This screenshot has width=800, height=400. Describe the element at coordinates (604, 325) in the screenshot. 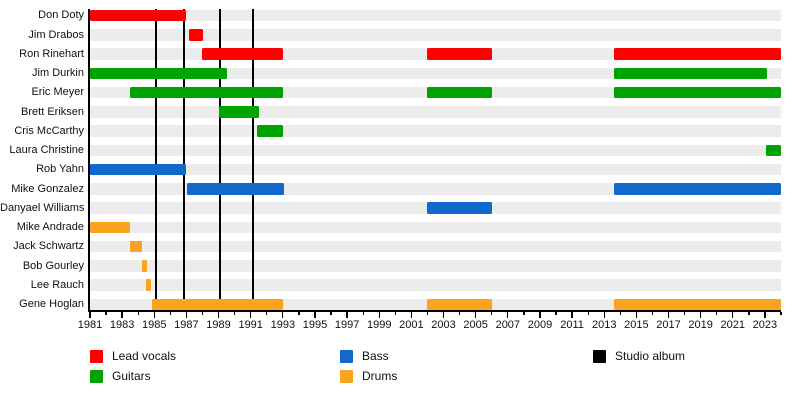

I see `tick-label: 2013` at that location.